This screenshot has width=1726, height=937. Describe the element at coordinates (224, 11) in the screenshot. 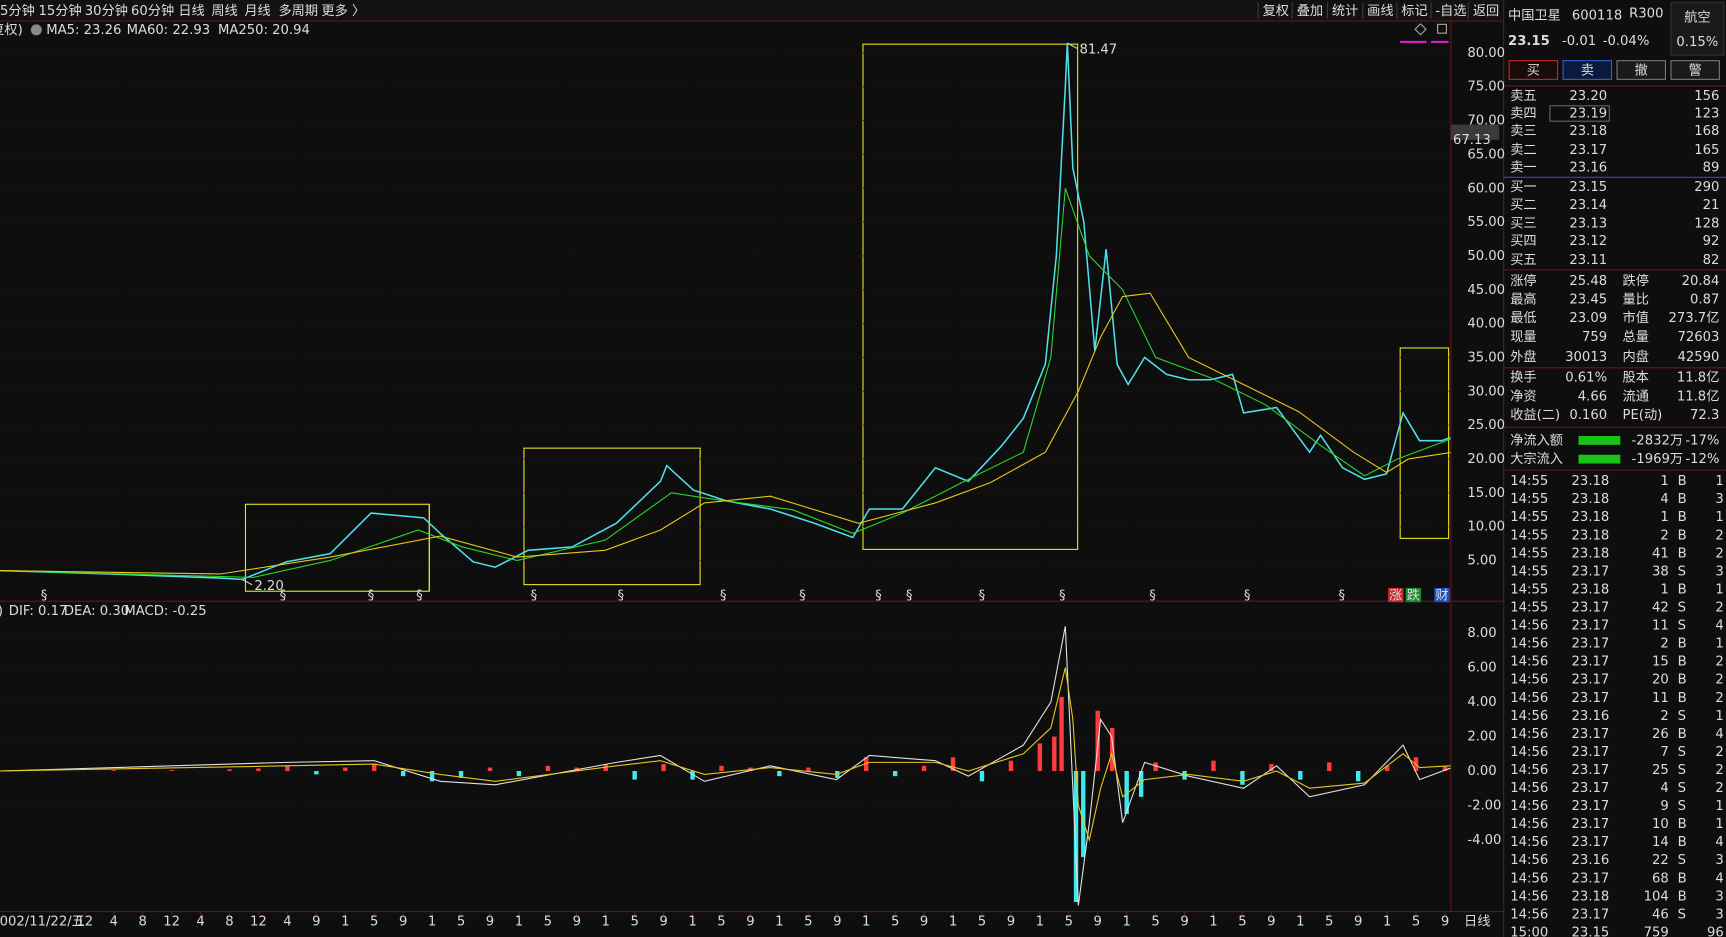

I see `period-tab: 周线` at that location.